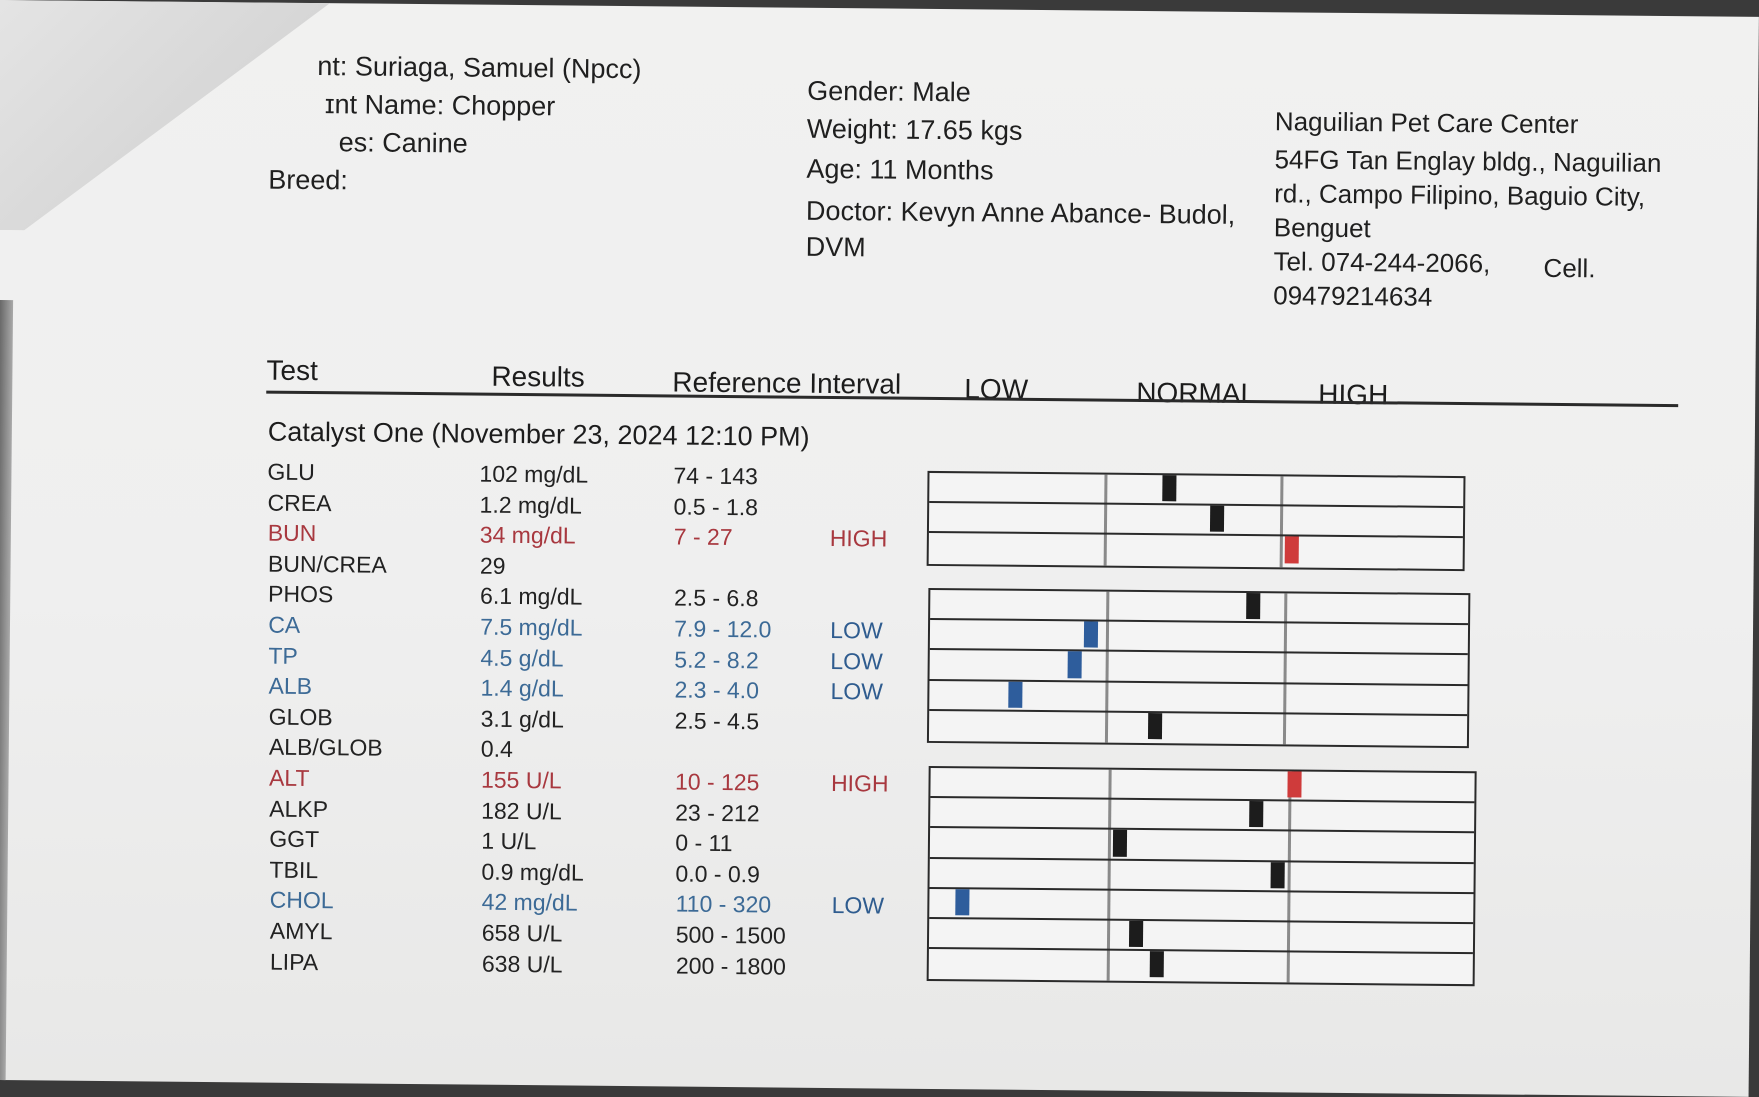  I want to click on test-name: GGT, so click(294, 839).